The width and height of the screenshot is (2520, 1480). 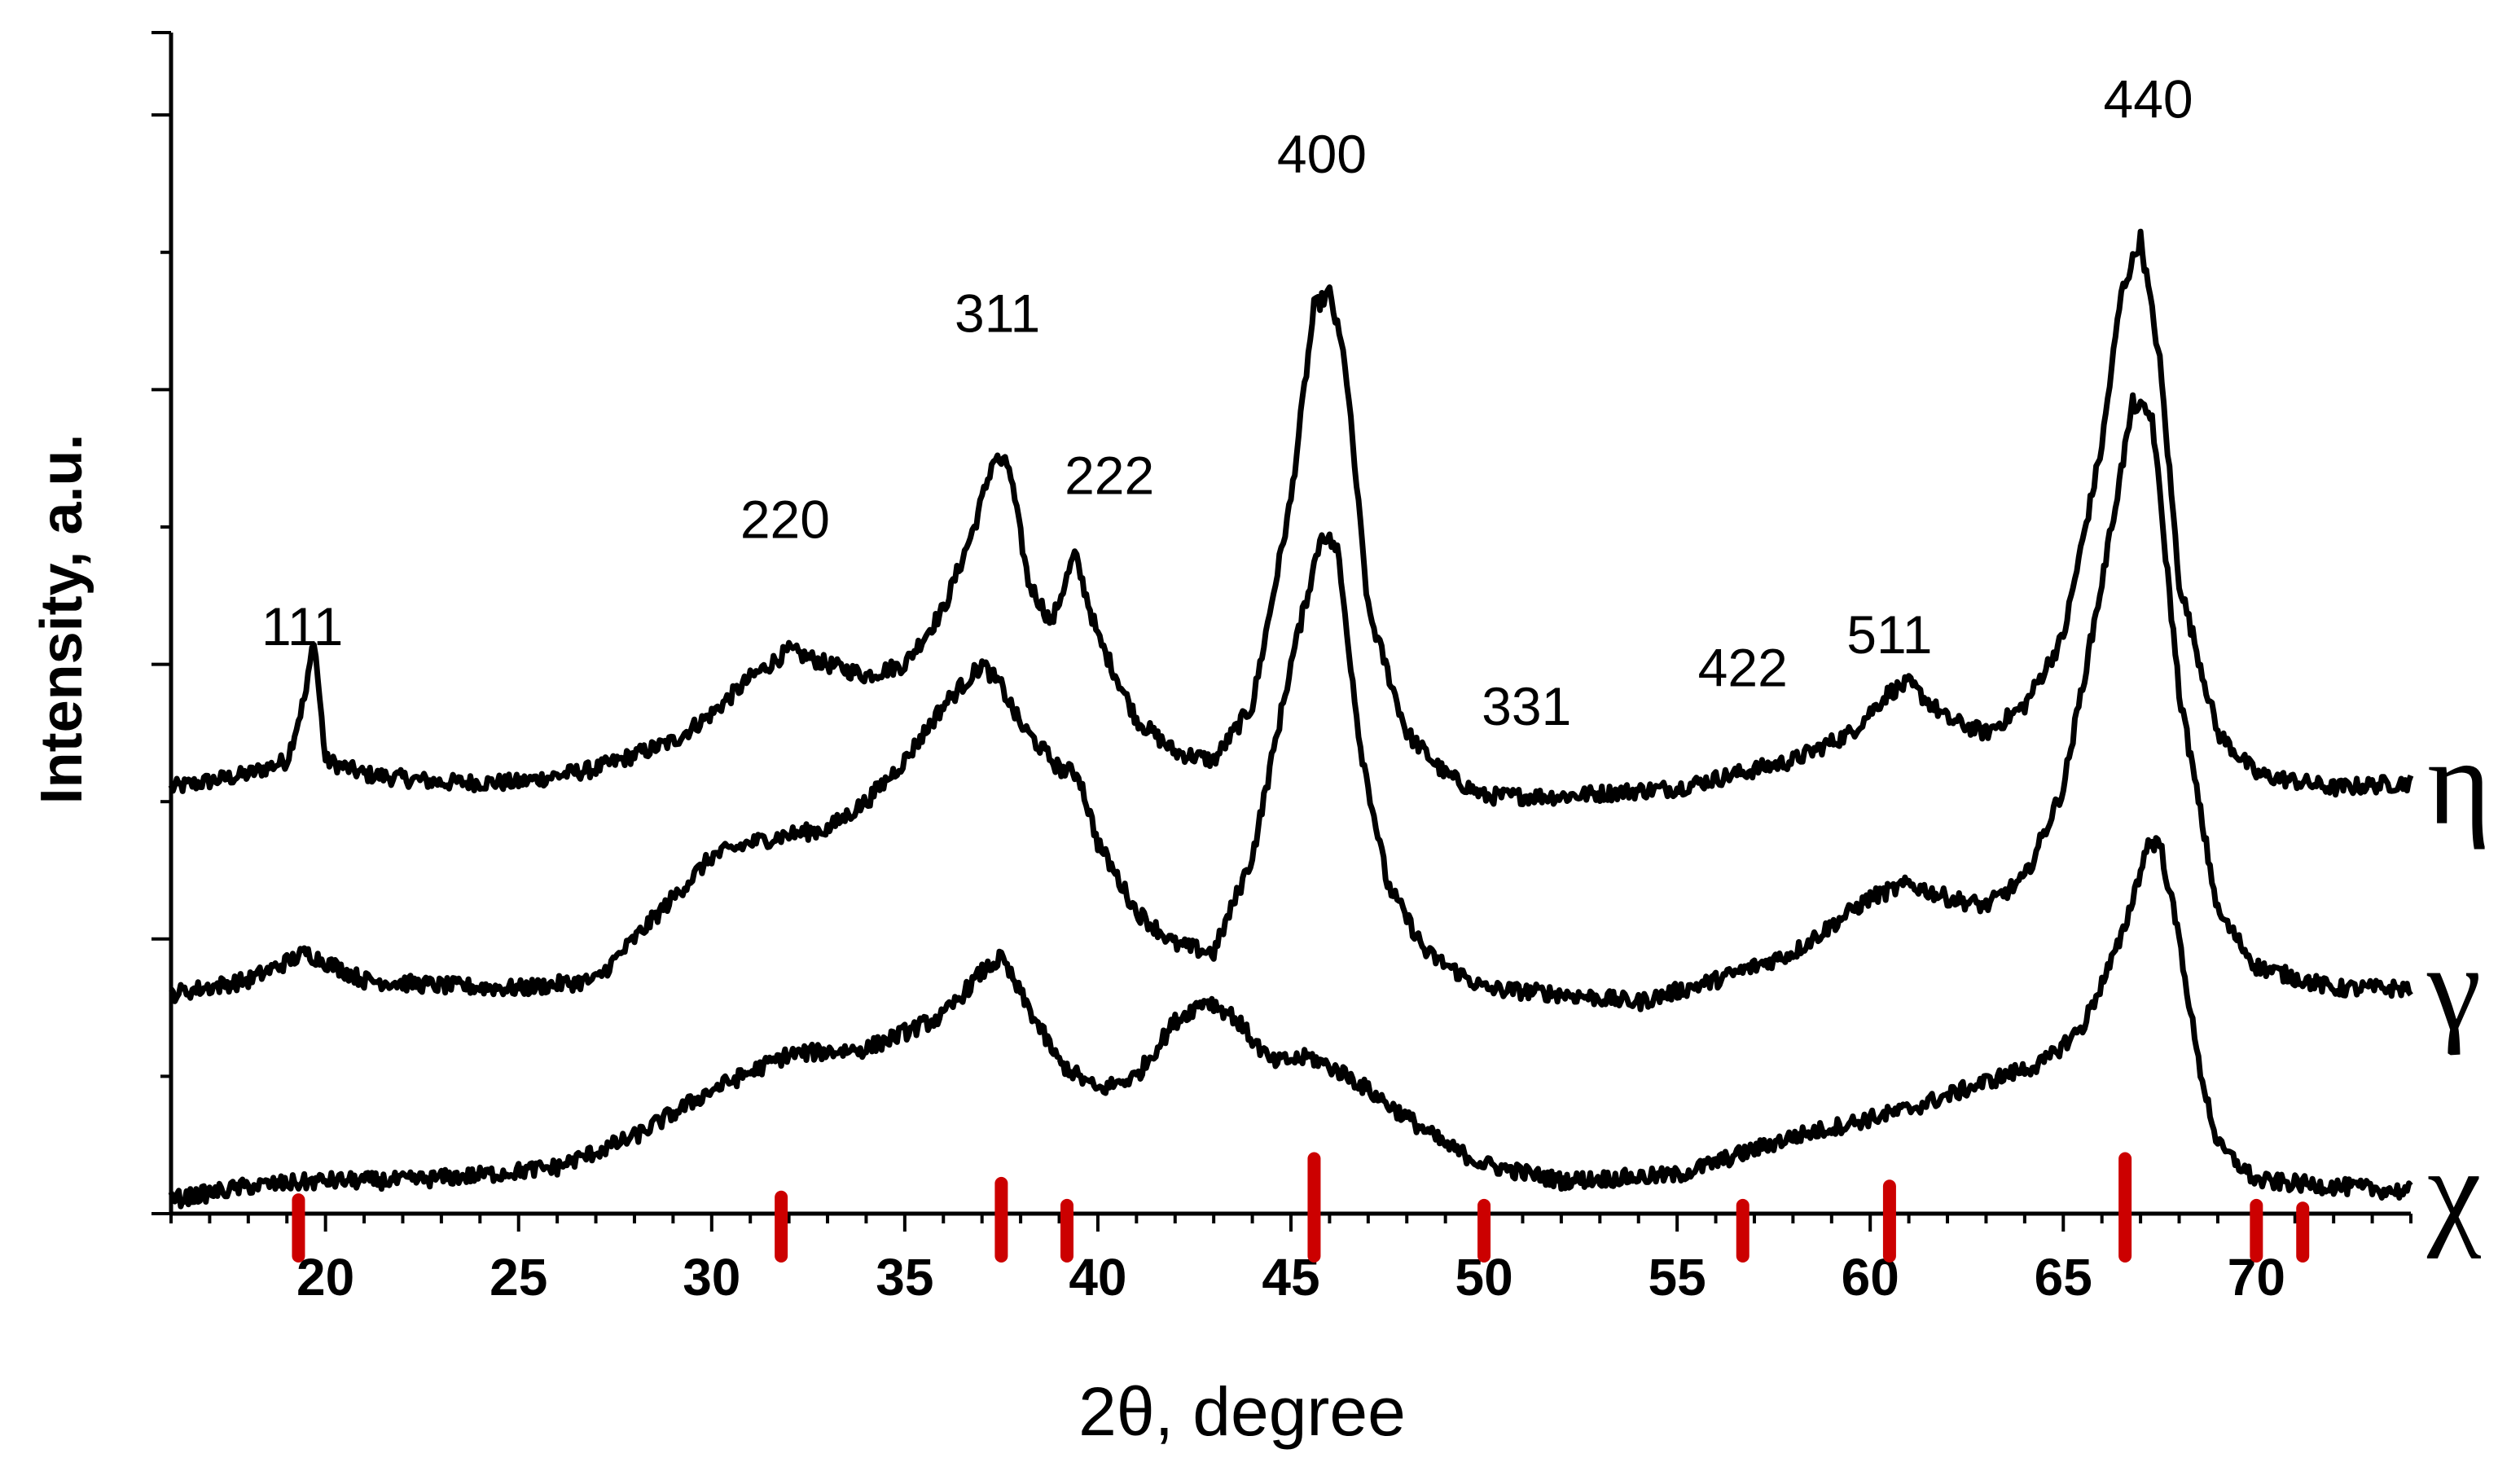 What do you see at coordinates (1527, 706) in the screenshot?
I see `peak-label: 331` at bounding box center [1527, 706].